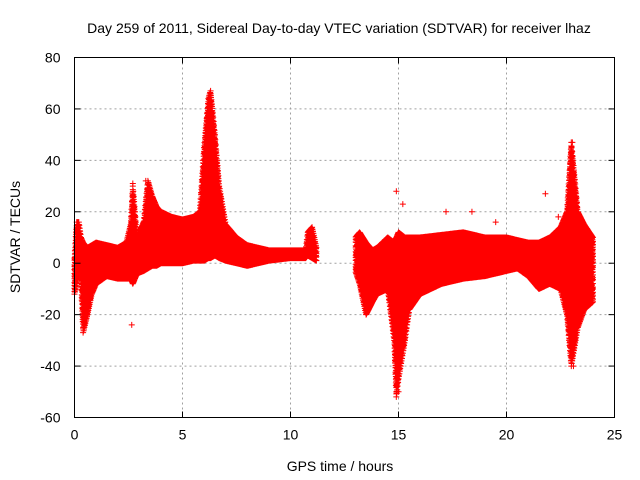 The height and width of the screenshot is (480, 640). I want to click on x-tick-label: 0, so click(75, 435).